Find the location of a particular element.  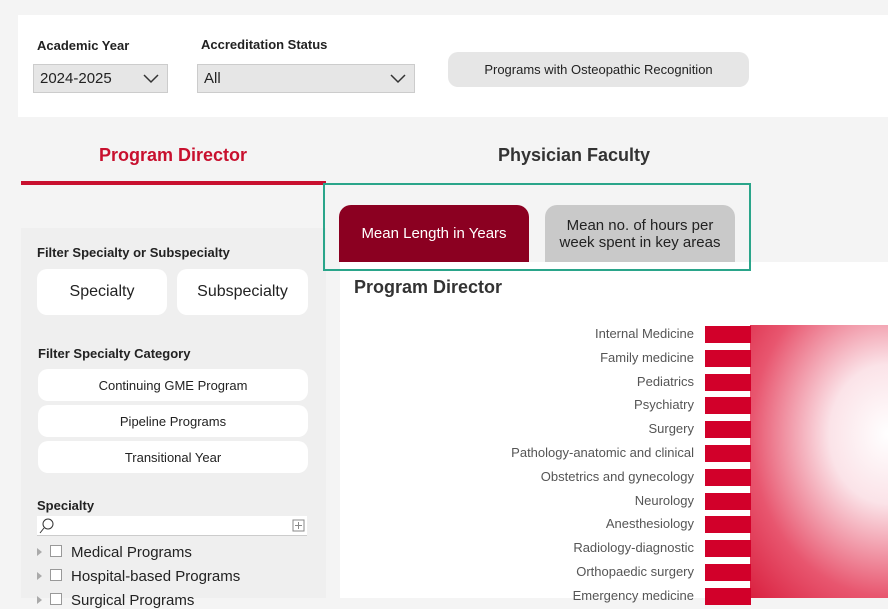

tab-underline is located at coordinates (173, 183).